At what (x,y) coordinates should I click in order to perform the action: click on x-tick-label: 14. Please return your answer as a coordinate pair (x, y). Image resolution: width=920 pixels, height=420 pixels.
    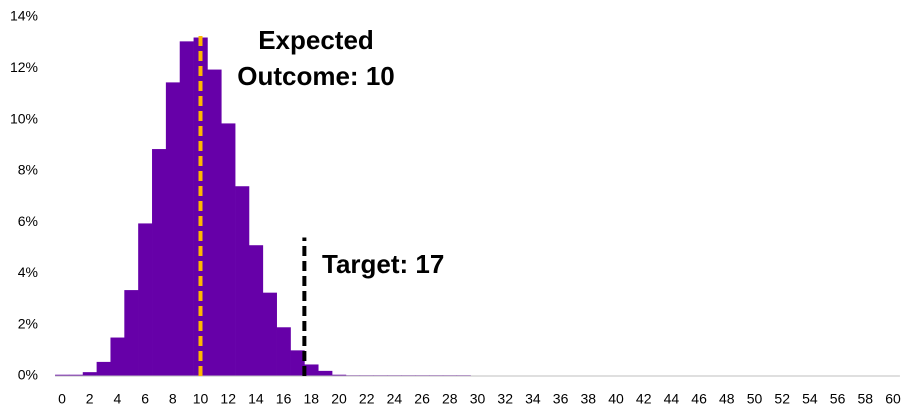
    Looking at the image, I should click on (256, 399).